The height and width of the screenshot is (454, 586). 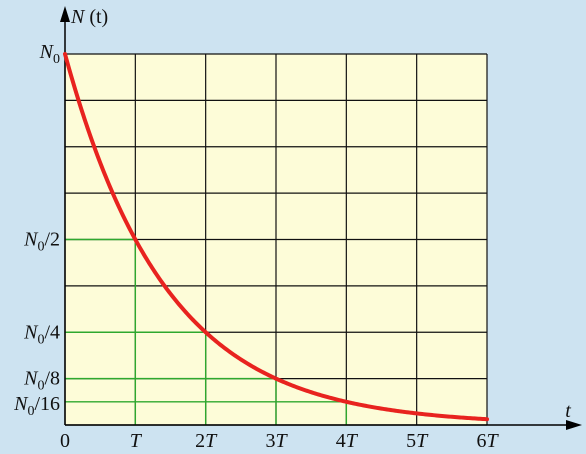 What do you see at coordinates (65, 14) in the screenshot?
I see `y-axis-arrow-icon` at bounding box center [65, 14].